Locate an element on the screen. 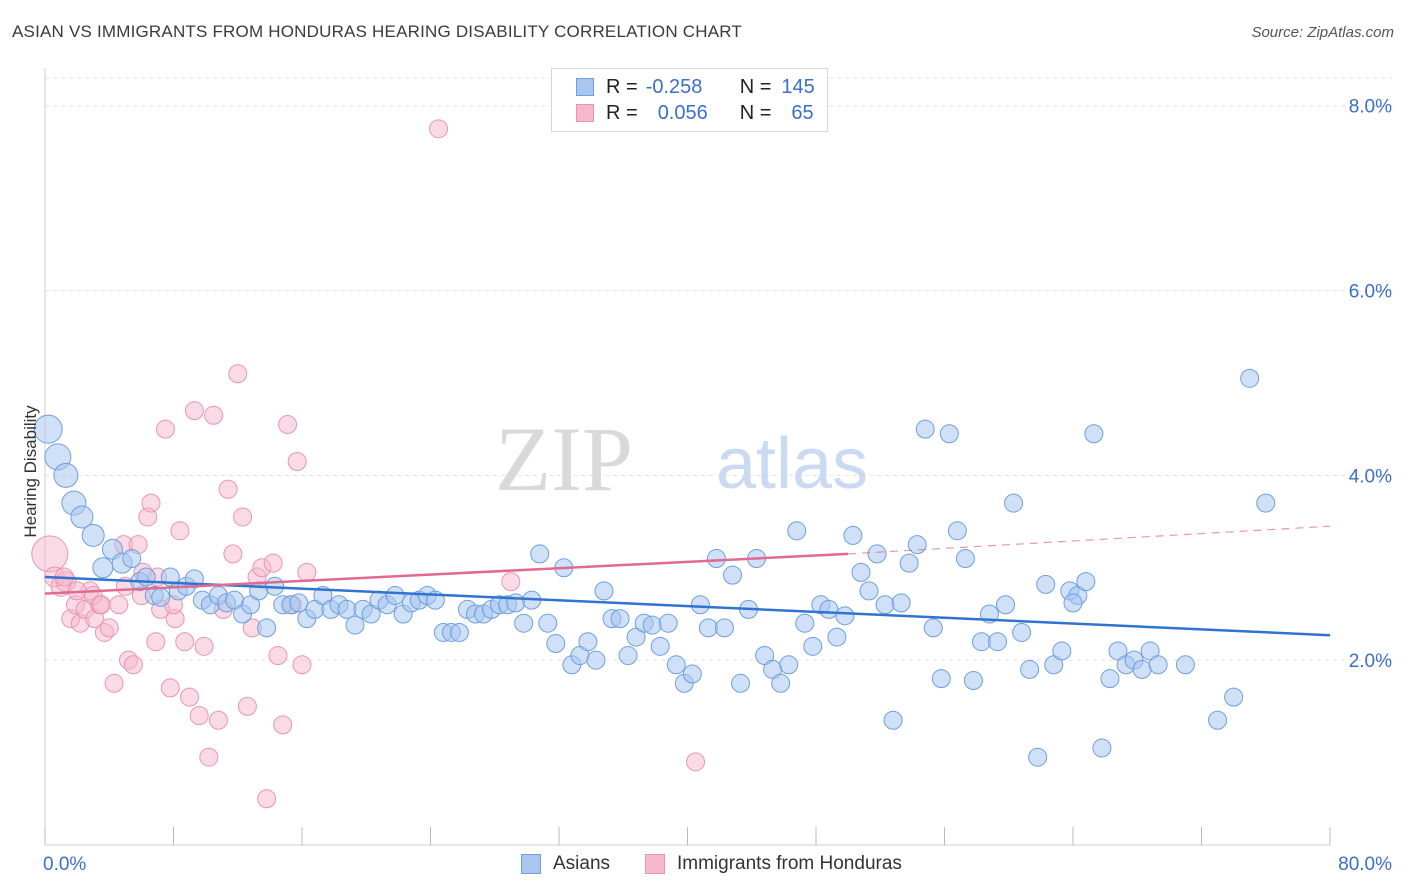 The height and width of the screenshot is (892, 1406). n-value: 145 is located at coordinates (798, 86).